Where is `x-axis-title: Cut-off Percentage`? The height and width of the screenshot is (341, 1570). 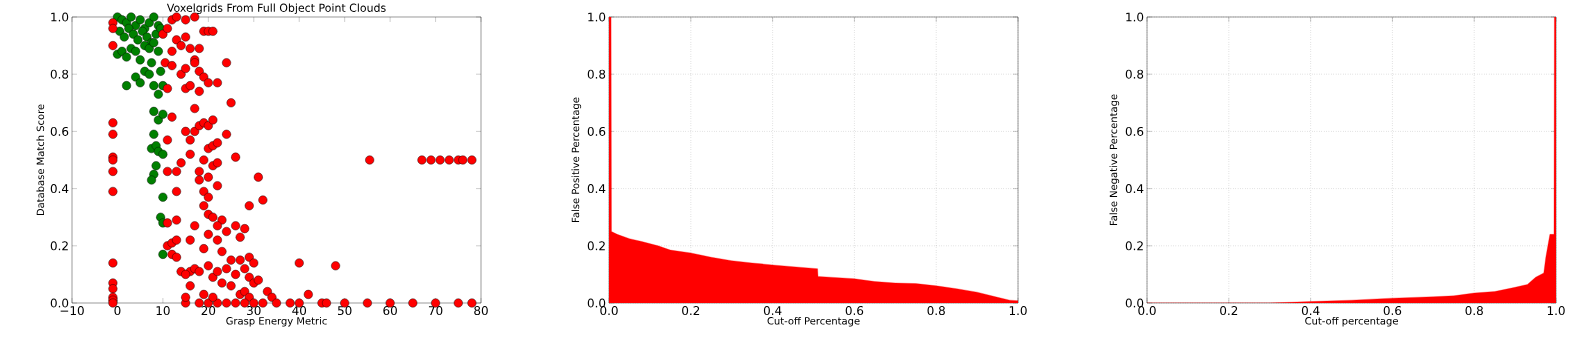 x-axis-title: Cut-off Percentage is located at coordinates (813, 321).